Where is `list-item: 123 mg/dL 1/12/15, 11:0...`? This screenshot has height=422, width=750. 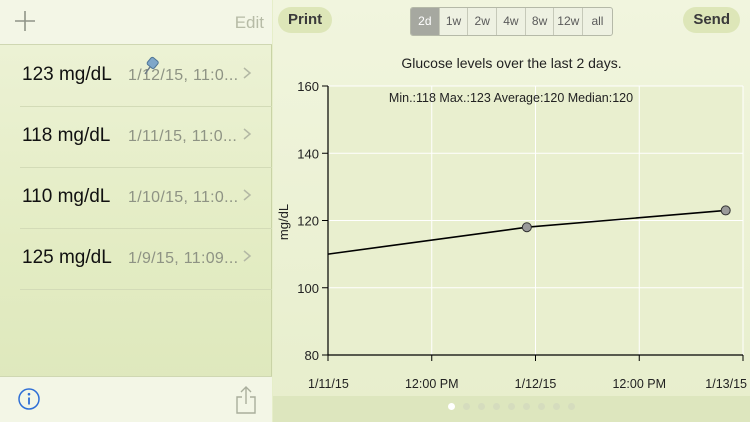
list-item: 123 mg/dL 1/12/15, 11:0... is located at coordinates (136, 76).